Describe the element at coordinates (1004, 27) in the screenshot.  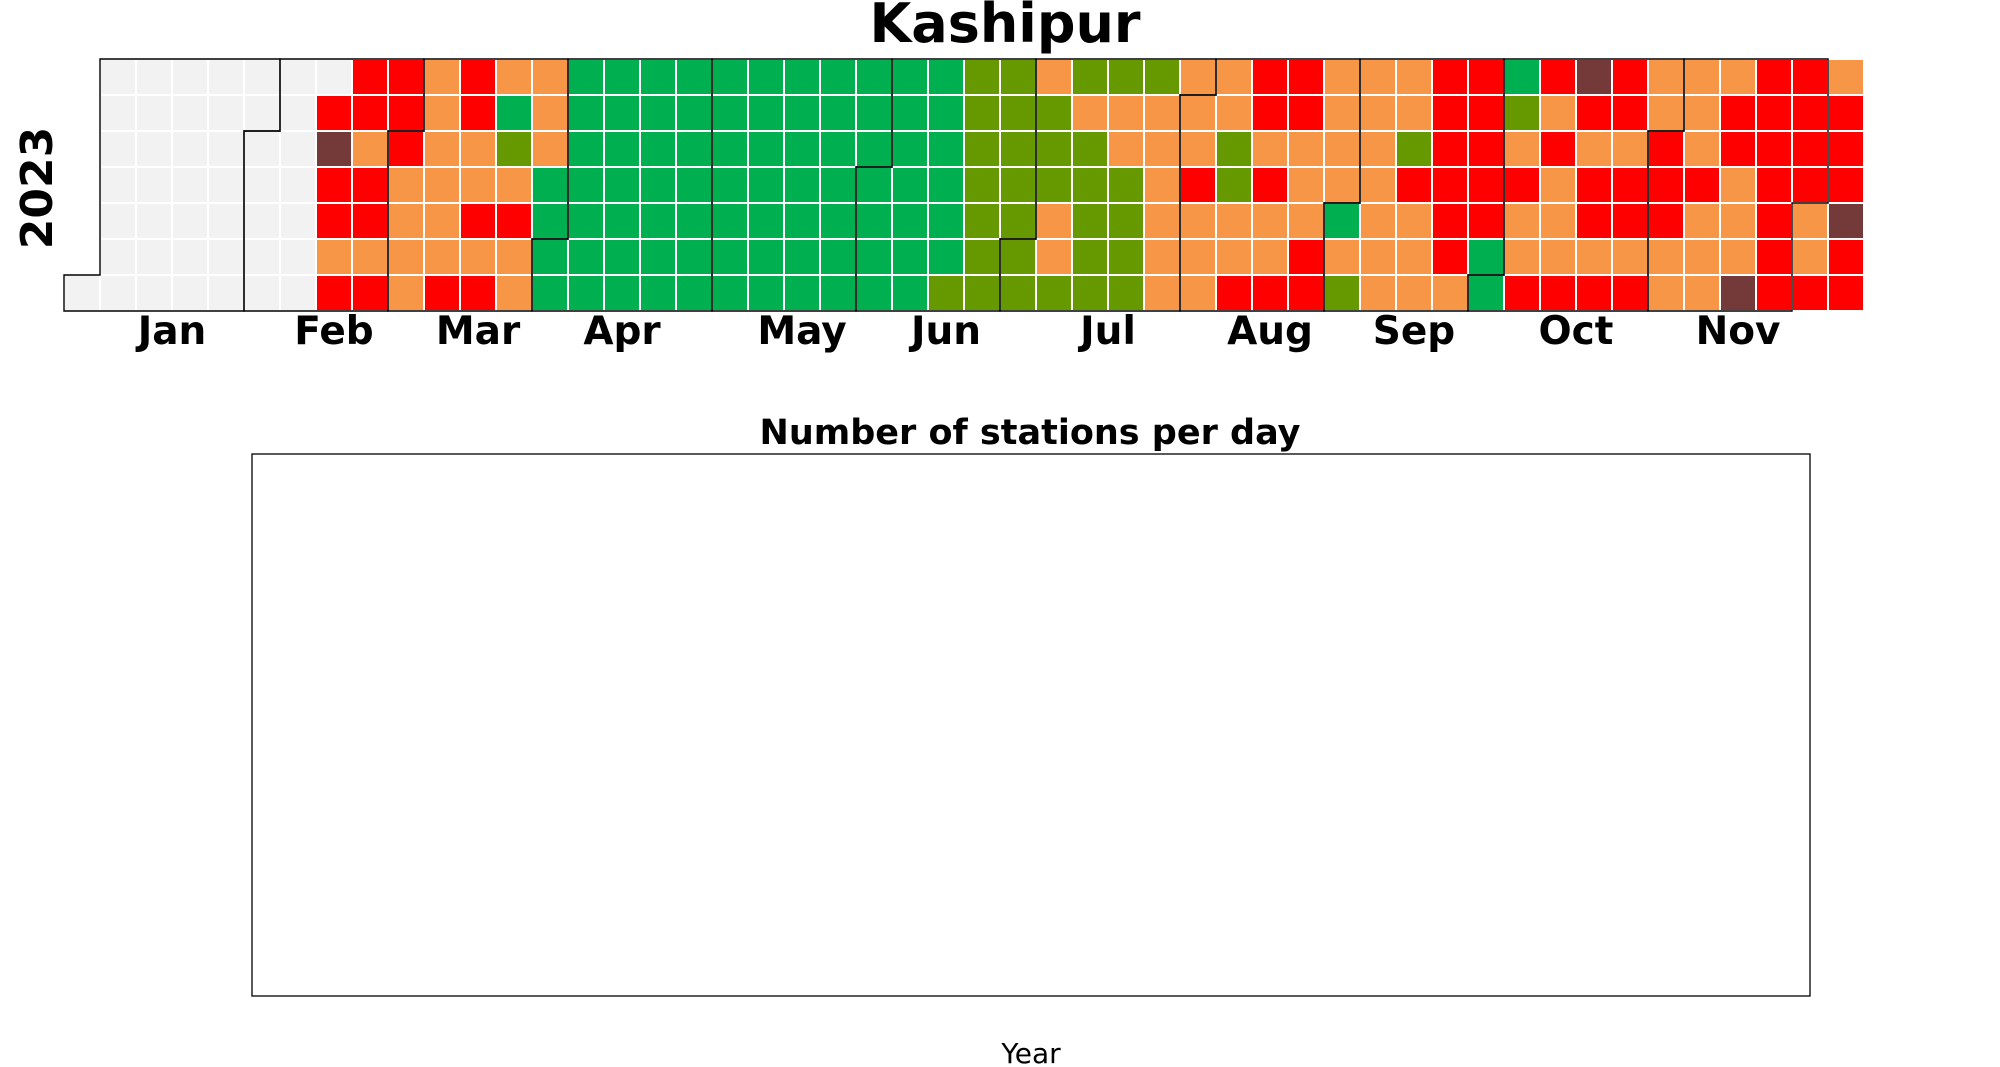
I see `heatmap-title: Kashipur` at that location.